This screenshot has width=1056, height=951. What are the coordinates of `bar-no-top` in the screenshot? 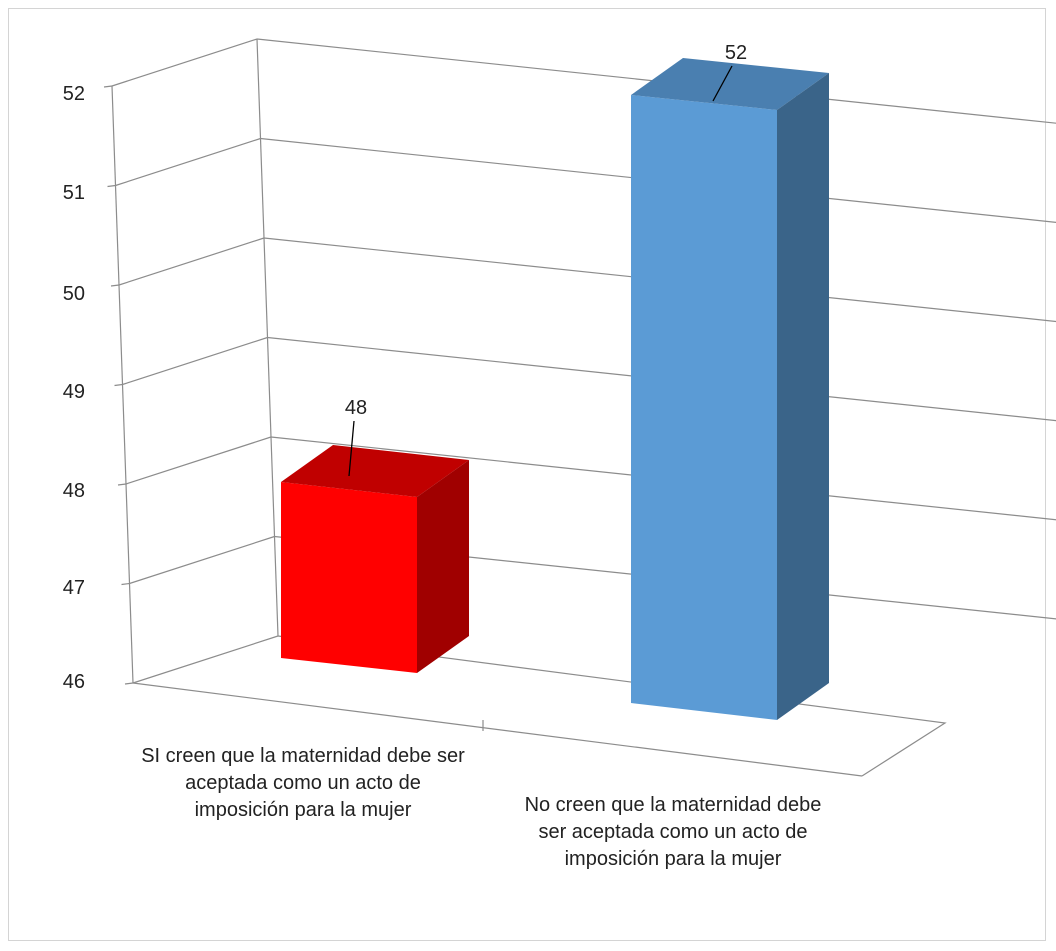 It's located at (730, 84).